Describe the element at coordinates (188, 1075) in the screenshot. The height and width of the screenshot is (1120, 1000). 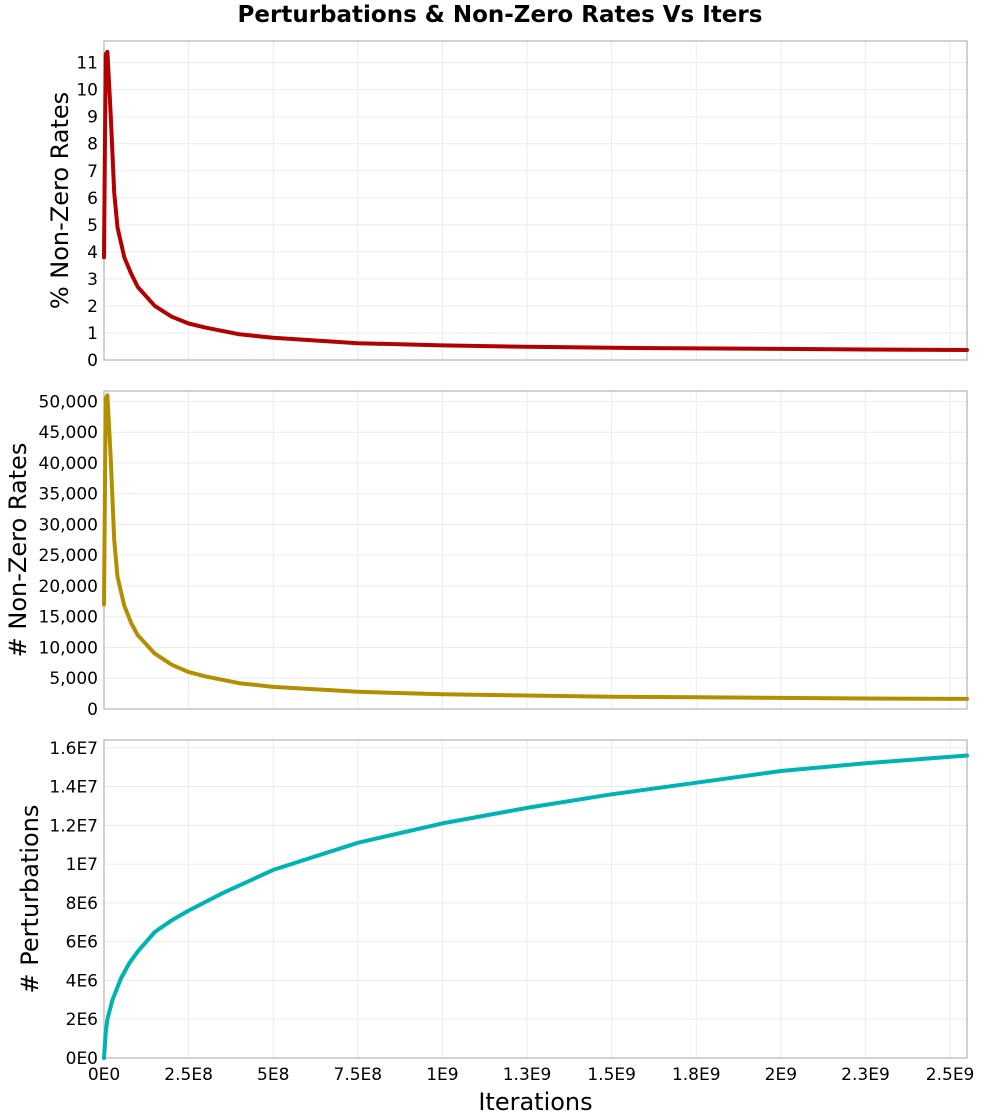
I see `x-tick-label: 2.5E8` at that location.